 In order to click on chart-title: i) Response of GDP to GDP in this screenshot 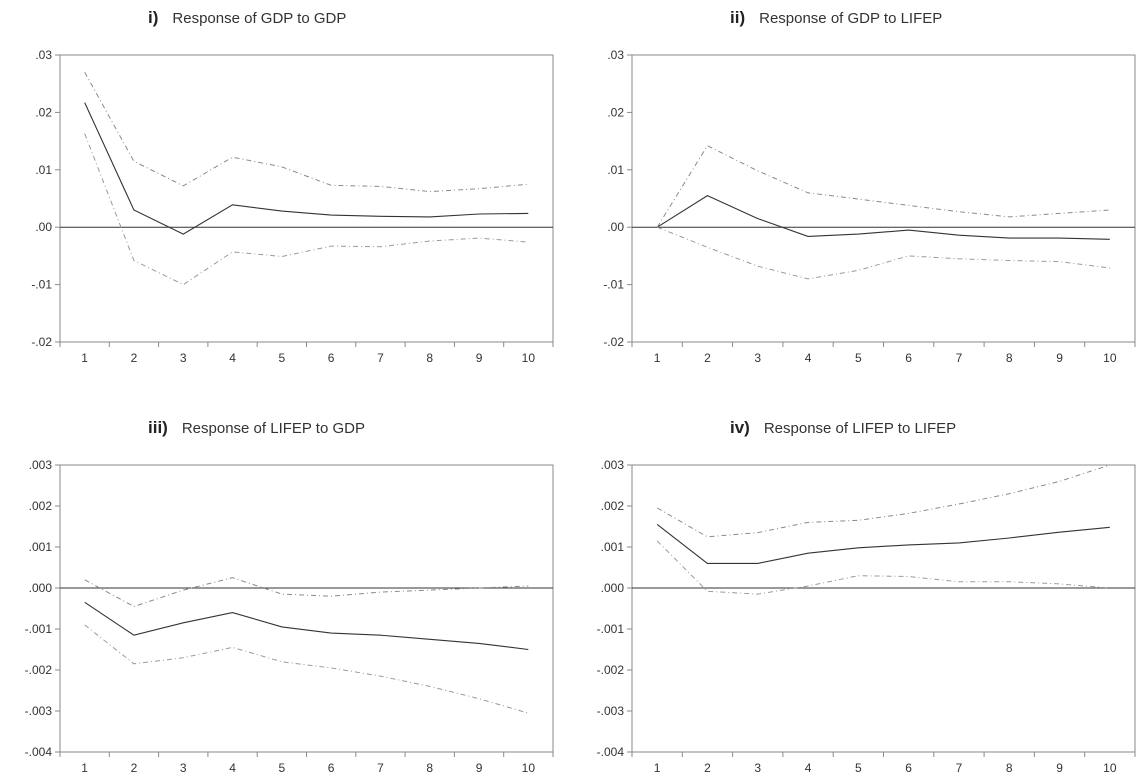, I will do `click(247, 18)`.